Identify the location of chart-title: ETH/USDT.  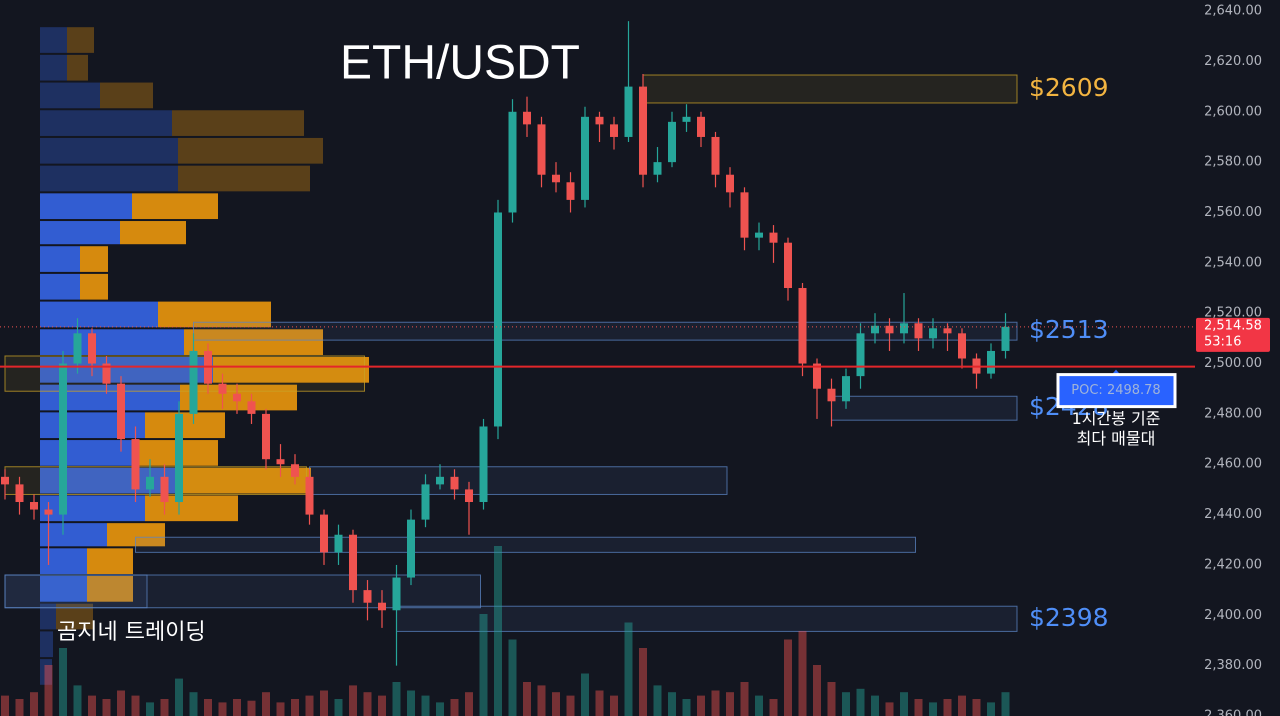
(460, 63).